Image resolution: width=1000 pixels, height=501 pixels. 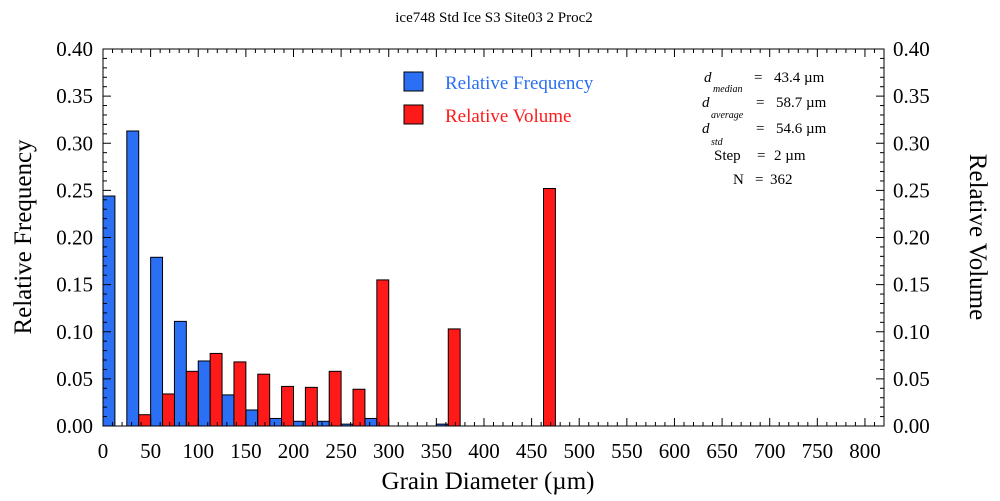 I want to click on y-axis-title-left: Relative Frequency, so click(x=23, y=237).